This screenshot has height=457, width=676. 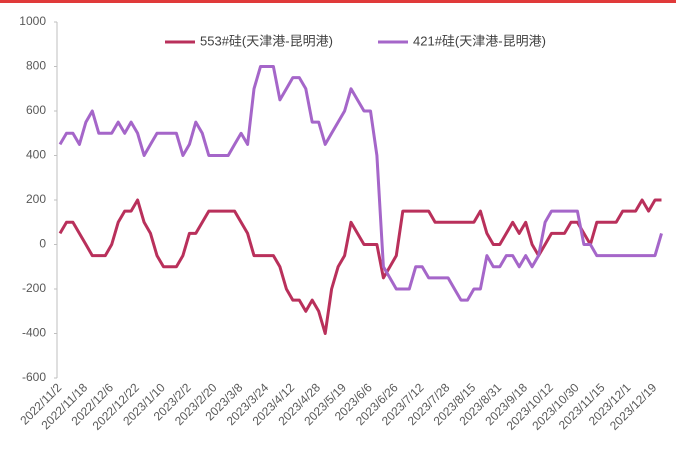 What do you see at coordinates (36, 66) in the screenshot?
I see `y-tick-label: 800` at bounding box center [36, 66].